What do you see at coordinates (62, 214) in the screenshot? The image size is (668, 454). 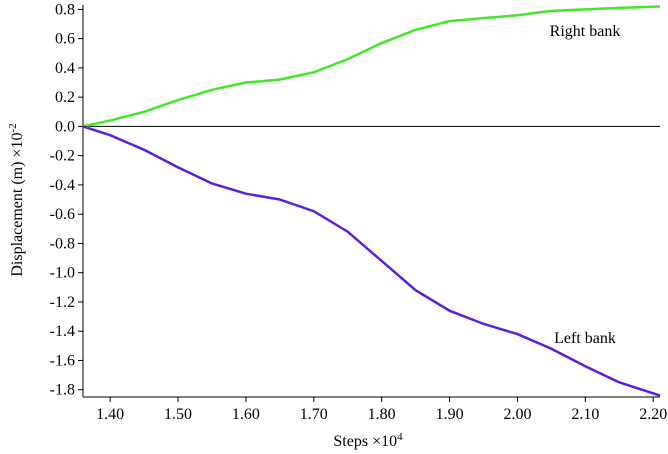 I see `y-tick-label: -0.6` at bounding box center [62, 214].